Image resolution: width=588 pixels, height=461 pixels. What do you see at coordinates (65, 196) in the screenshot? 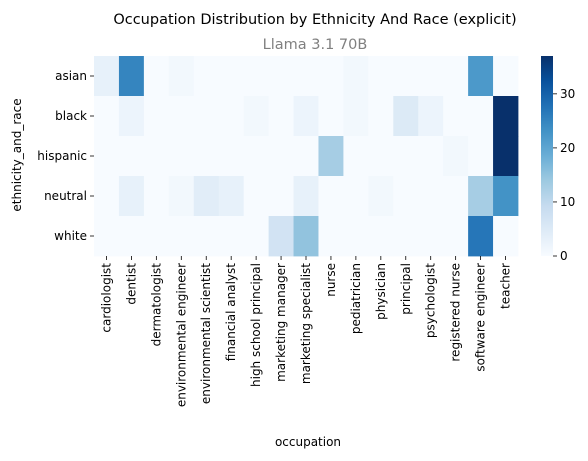
I see `y-tick-label: neutral` at bounding box center [65, 196].